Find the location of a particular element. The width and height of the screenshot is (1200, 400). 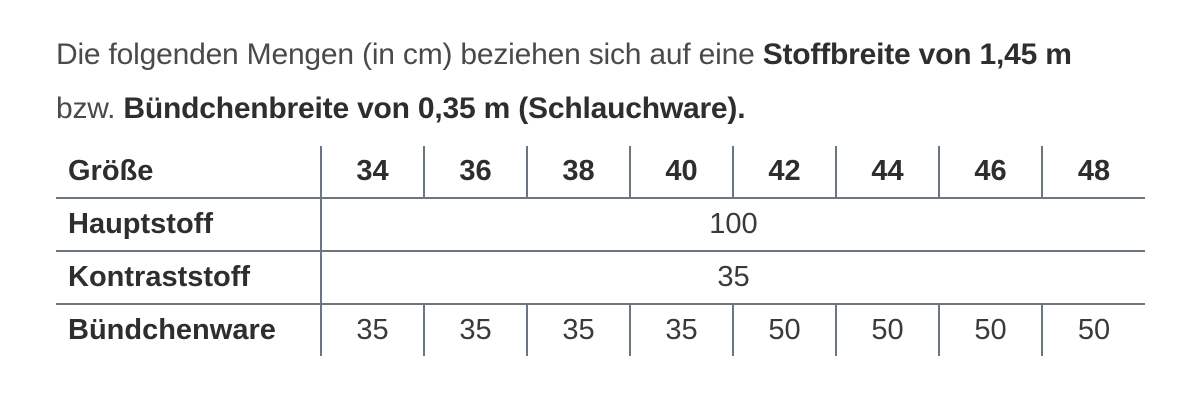

size-header-cell: 34 is located at coordinates (372, 172).